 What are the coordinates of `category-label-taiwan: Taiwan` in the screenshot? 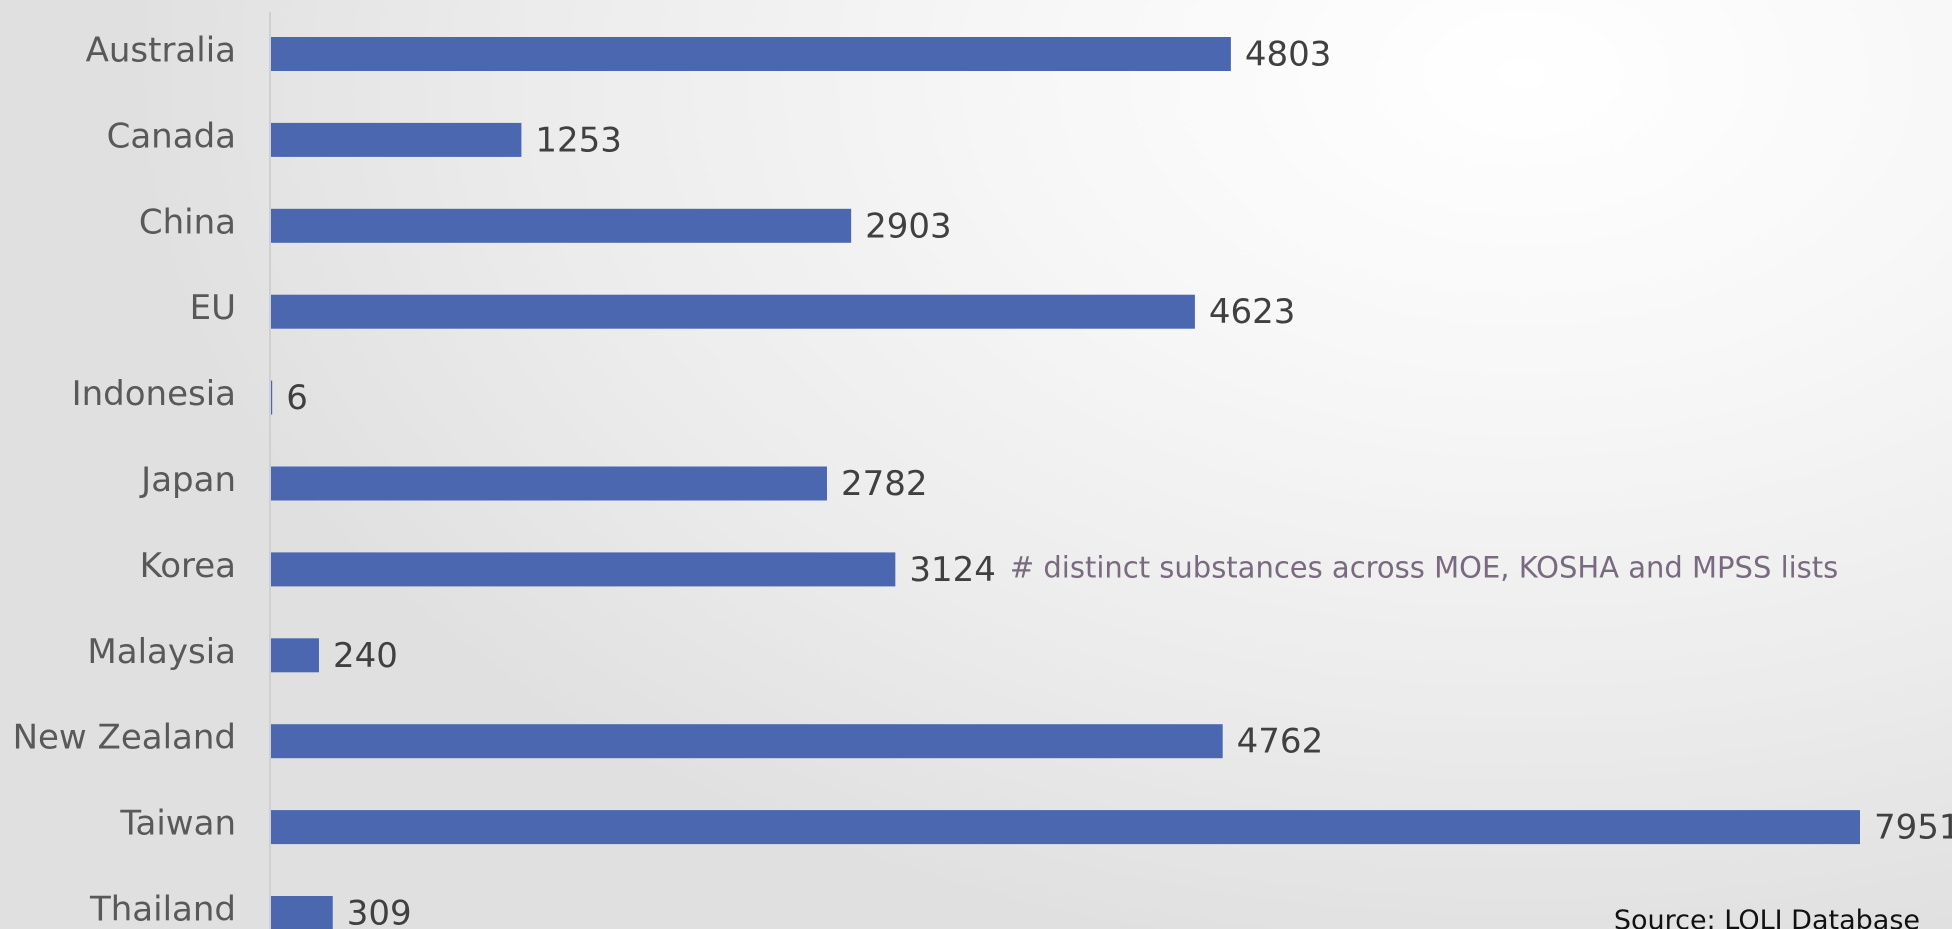 It's located at (177, 824).